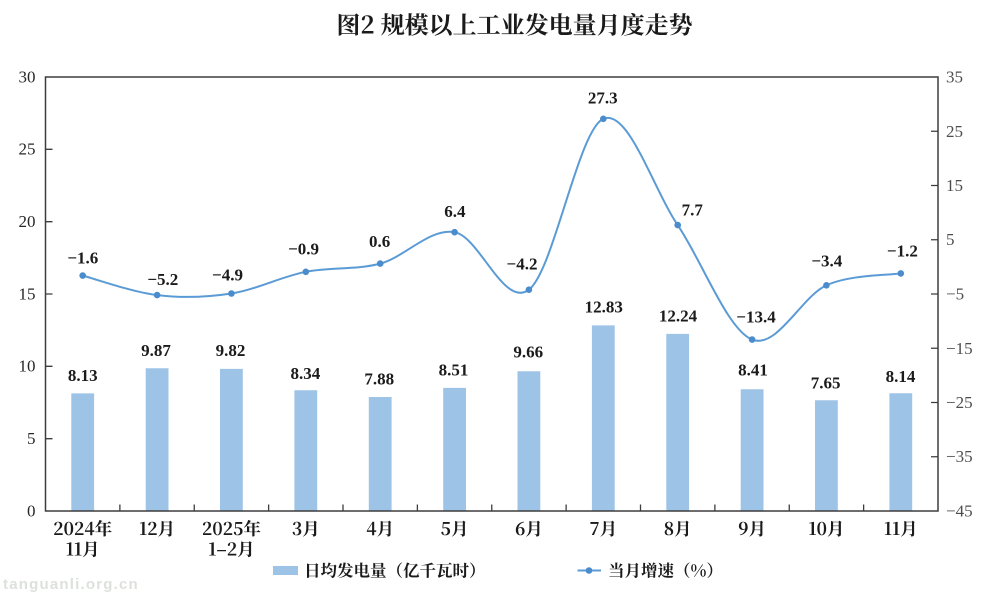  Describe the element at coordinates (31, 510) in the screenshot. I see `svg-text: 0` at that location.